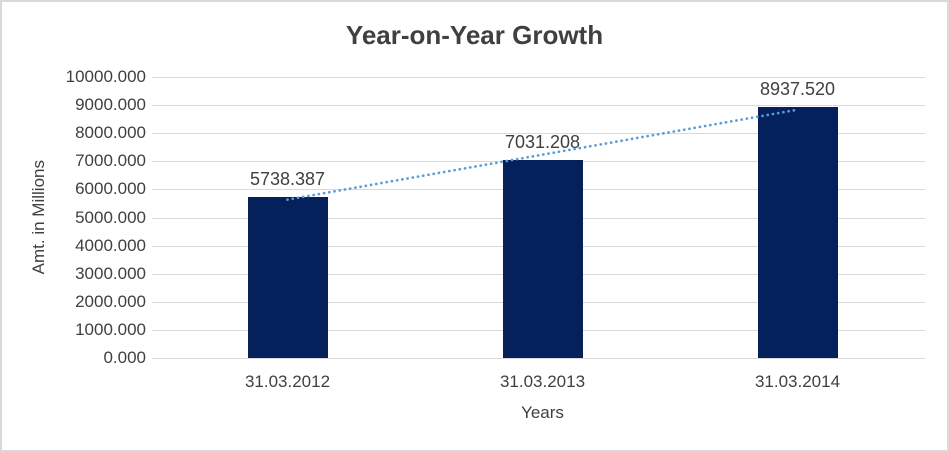 The width and height of the screenshot is (949, 452). I want to click on y-tick-label: 4000.000, so click(110, 245).